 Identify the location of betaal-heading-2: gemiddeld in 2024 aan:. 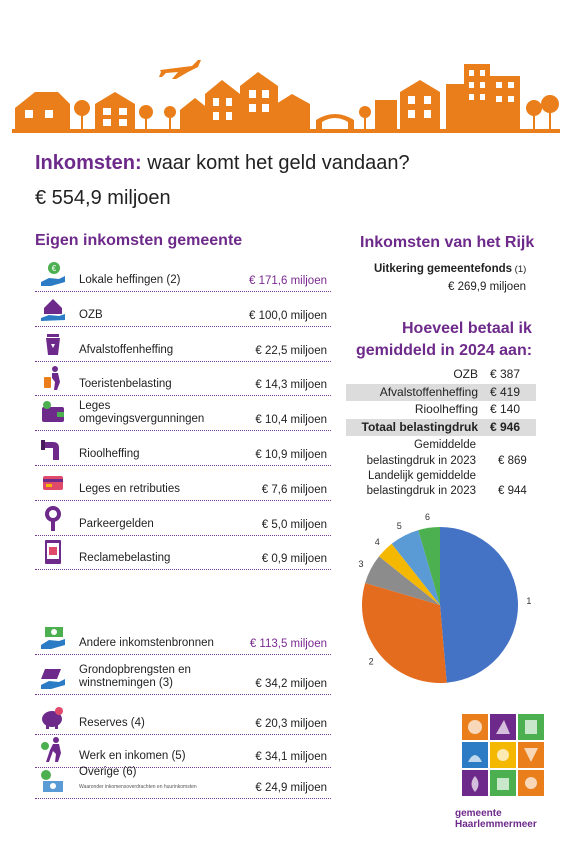
(444, 350).